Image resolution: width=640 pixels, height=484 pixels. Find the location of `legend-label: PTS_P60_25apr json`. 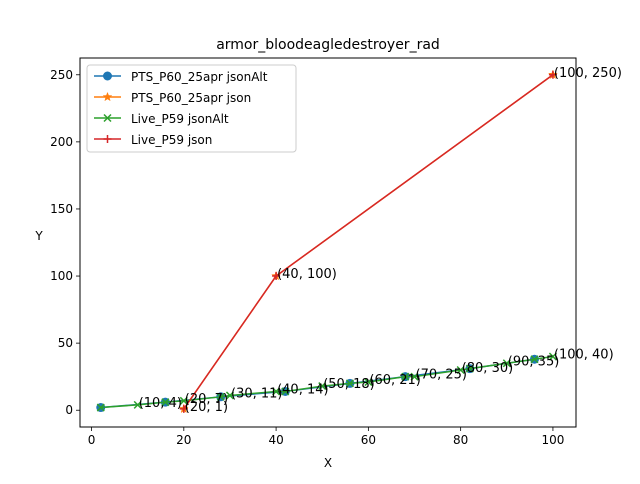

legend-label: PTS_P60_25apr json is located at coordinates (191, 98).